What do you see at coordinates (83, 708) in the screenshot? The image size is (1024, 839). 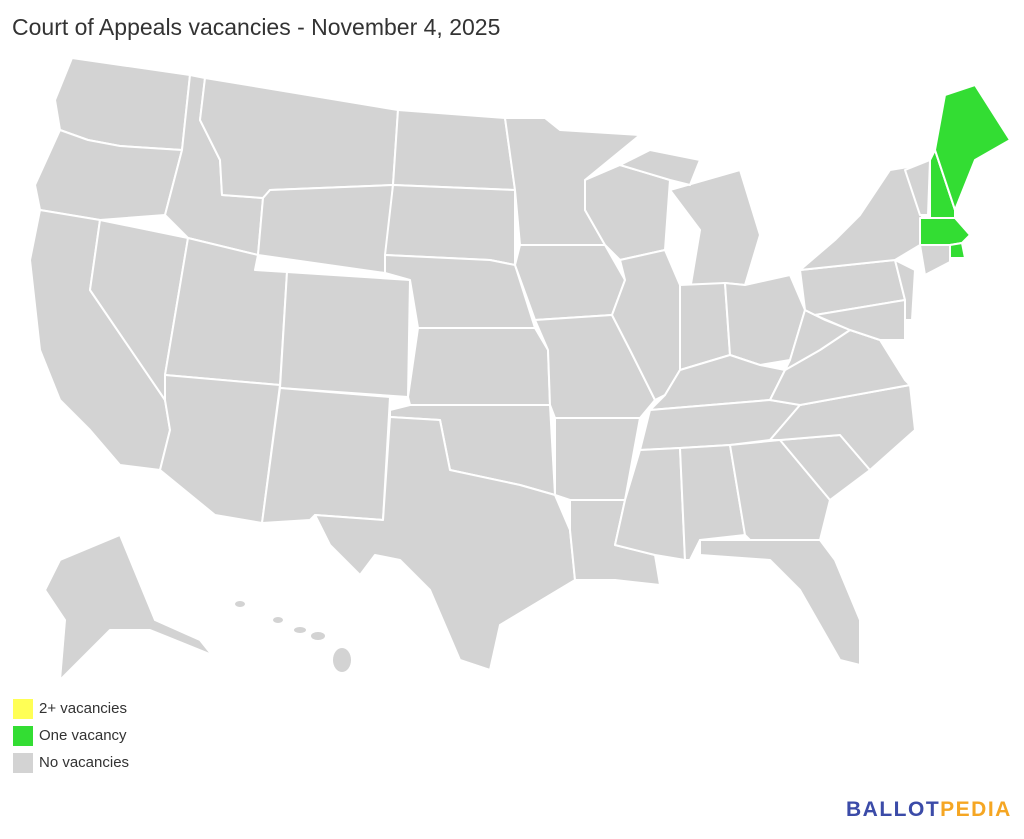 I see `legend-label: 2+ vacancies` at bounding box center [83, 708].